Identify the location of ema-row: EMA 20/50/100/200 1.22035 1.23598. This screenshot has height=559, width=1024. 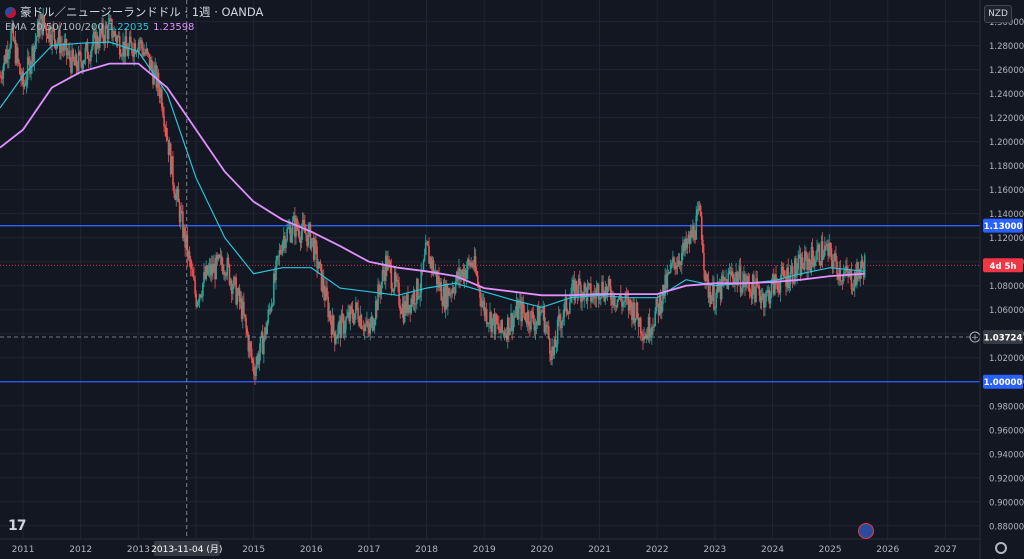
(134, 28).